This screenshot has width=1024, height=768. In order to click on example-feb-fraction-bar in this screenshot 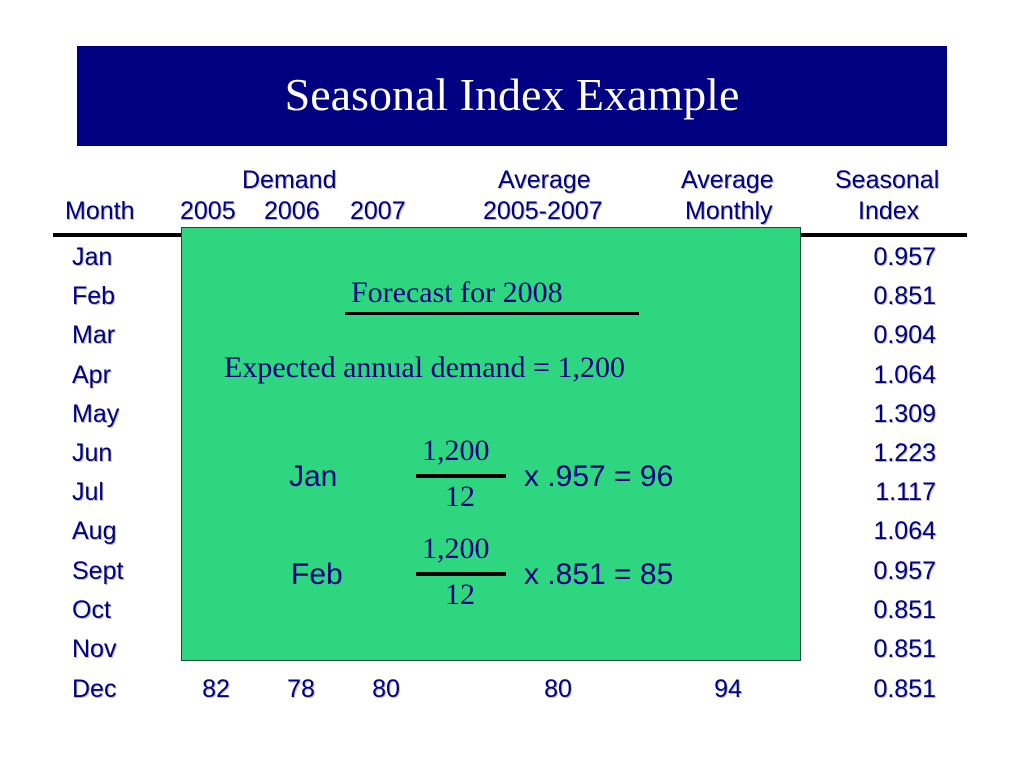, I will do `click(461, 574)`.